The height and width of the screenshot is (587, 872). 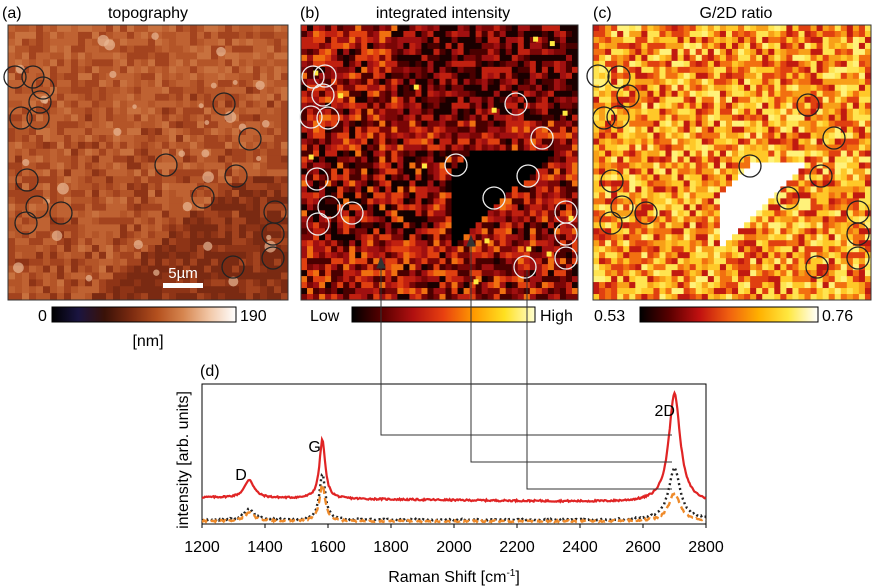 I want to click on panel-d-label: (d), so click(x=210, y=371).